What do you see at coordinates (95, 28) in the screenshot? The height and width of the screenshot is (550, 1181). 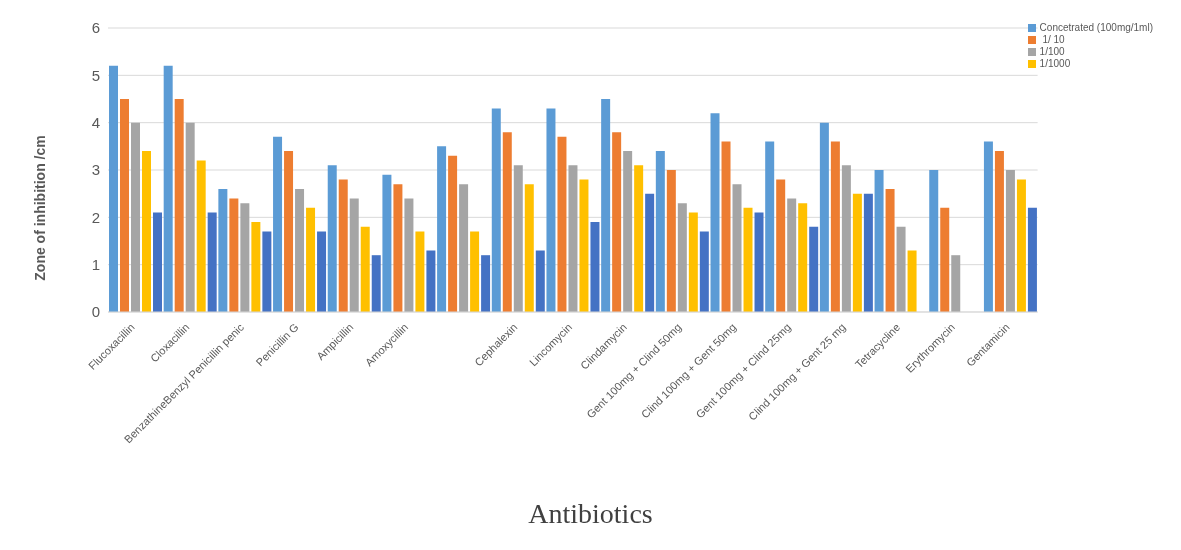 I see `y-tick-label: 6` at bounding box center [95, 28].